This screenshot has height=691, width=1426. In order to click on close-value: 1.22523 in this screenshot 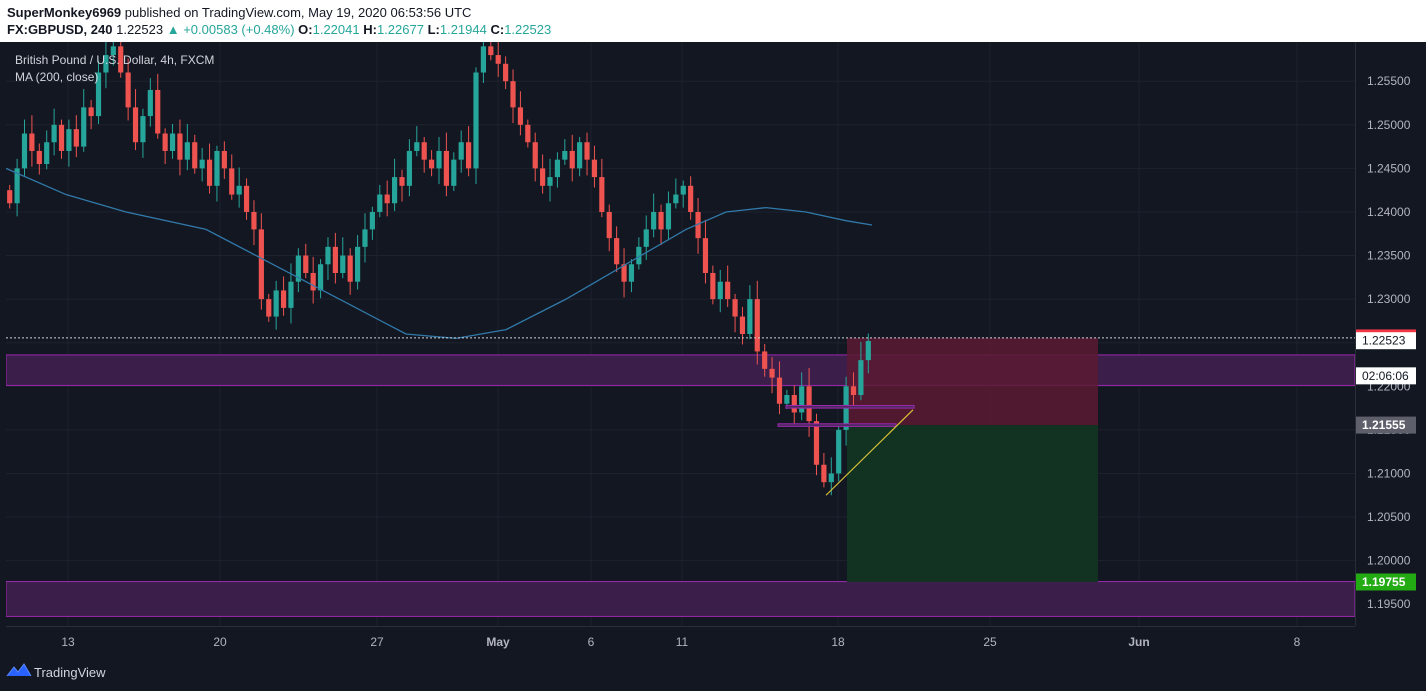, I will do `click(528, 29)`.